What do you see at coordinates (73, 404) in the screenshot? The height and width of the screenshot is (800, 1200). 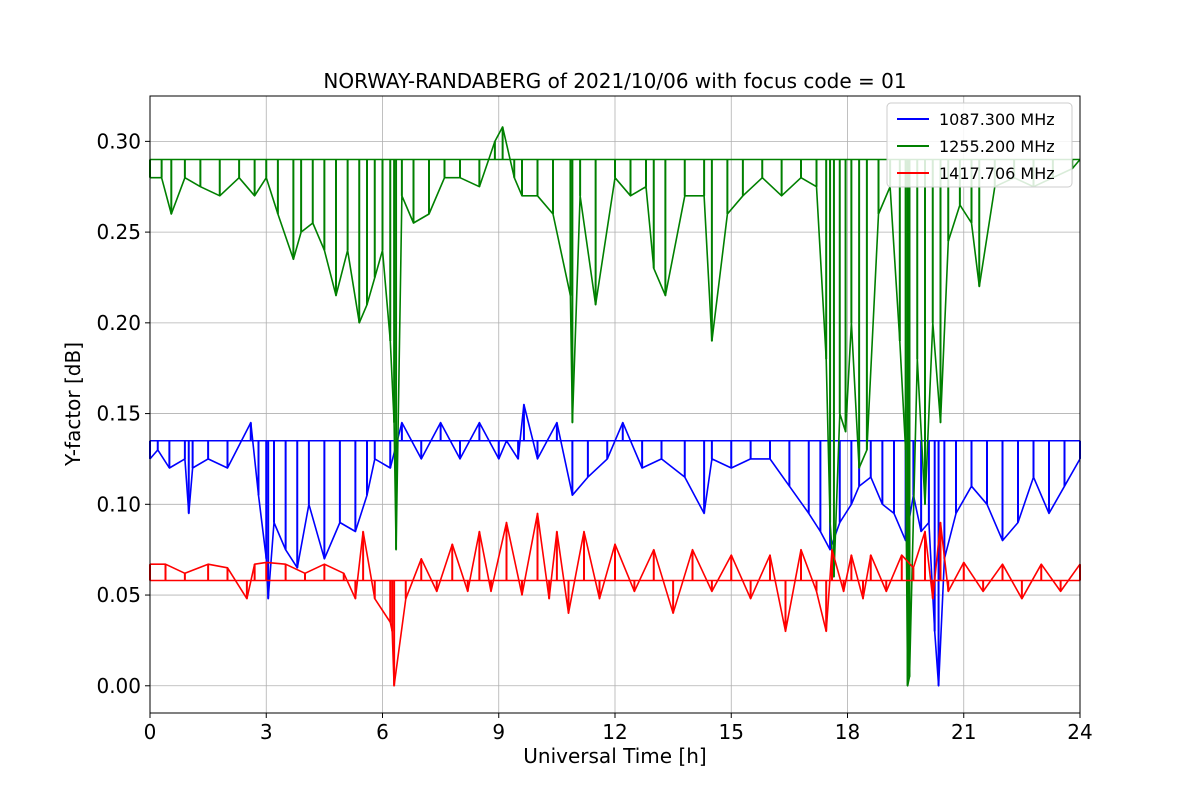 I see `y-axis-label: Y-factor [dB]` at bounding box center [73, 404].